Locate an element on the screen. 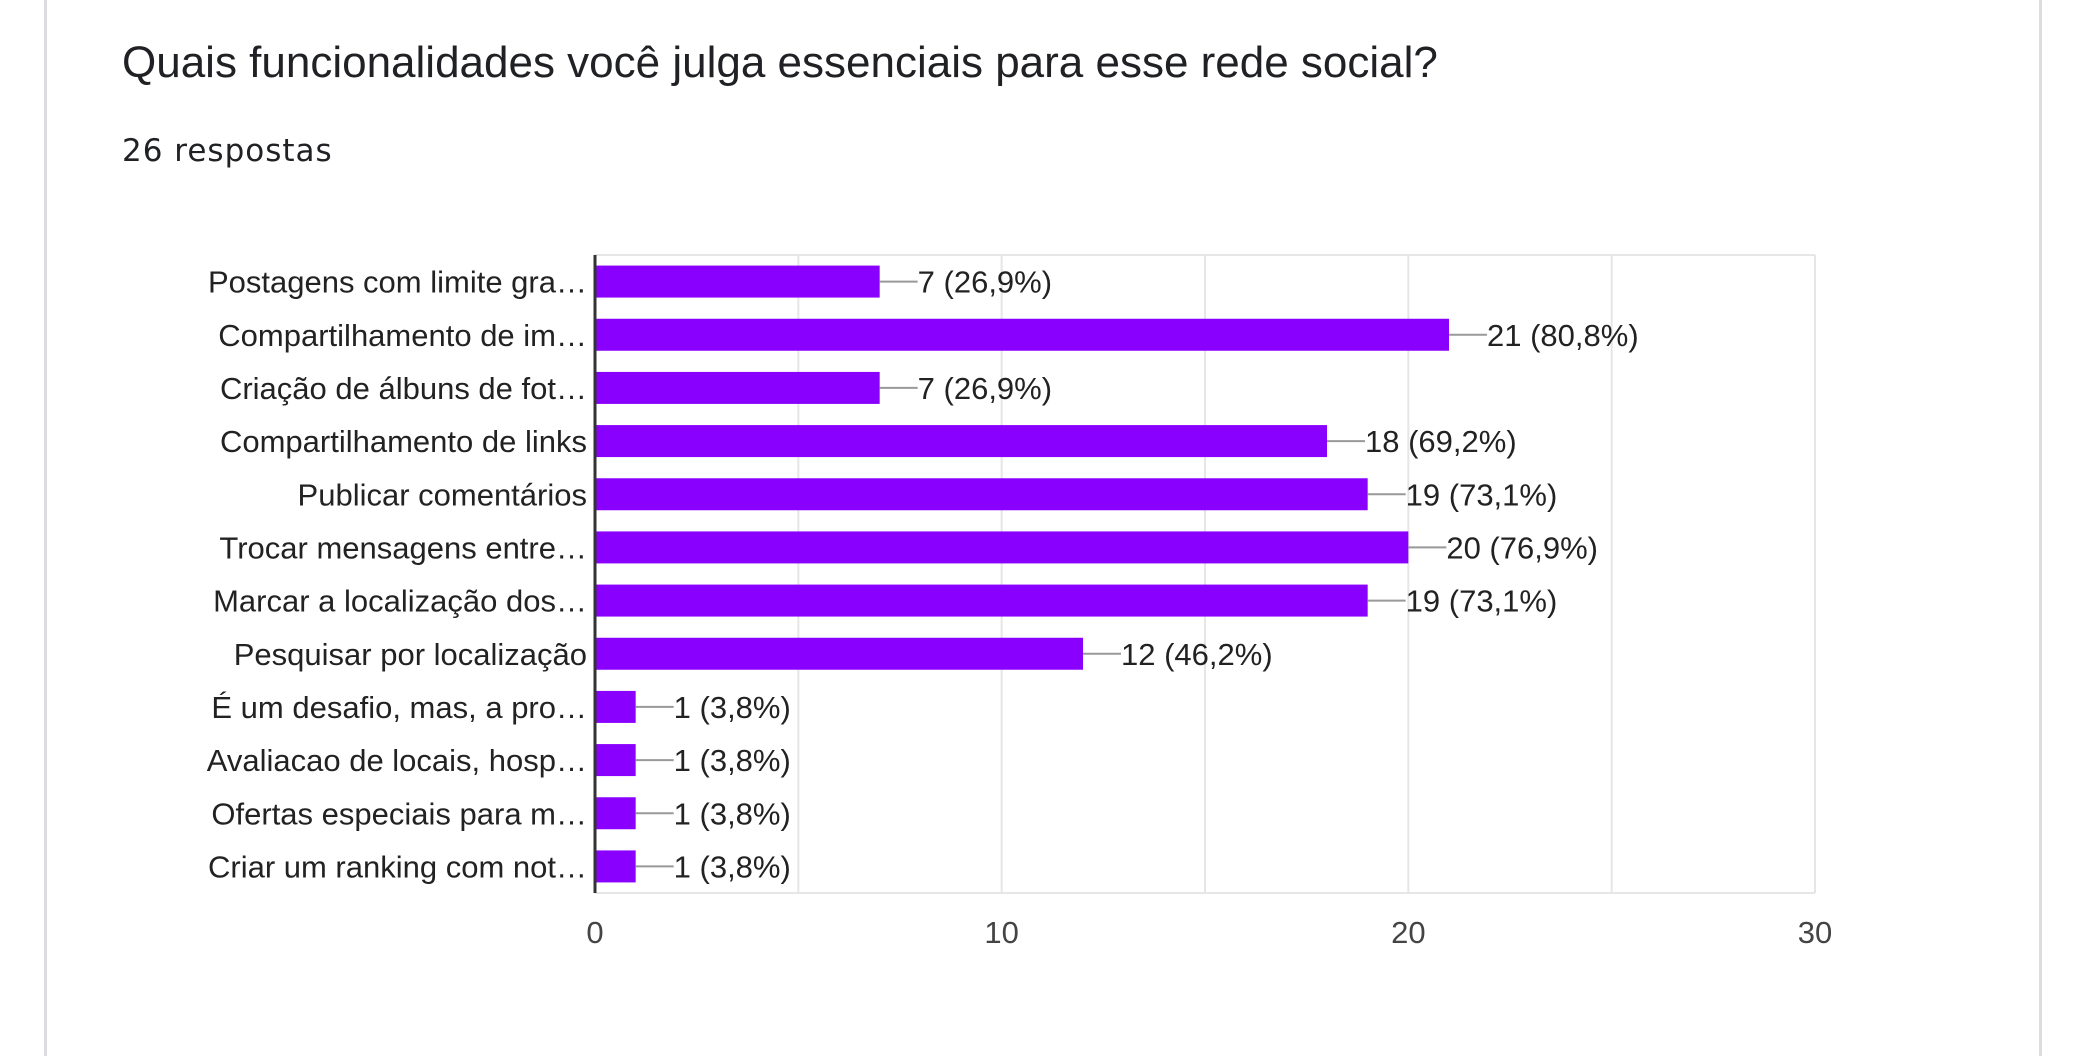 This screenshot has height=1056, width=2088. x-tick-label: 20 is located at coordinates (1408, 932).